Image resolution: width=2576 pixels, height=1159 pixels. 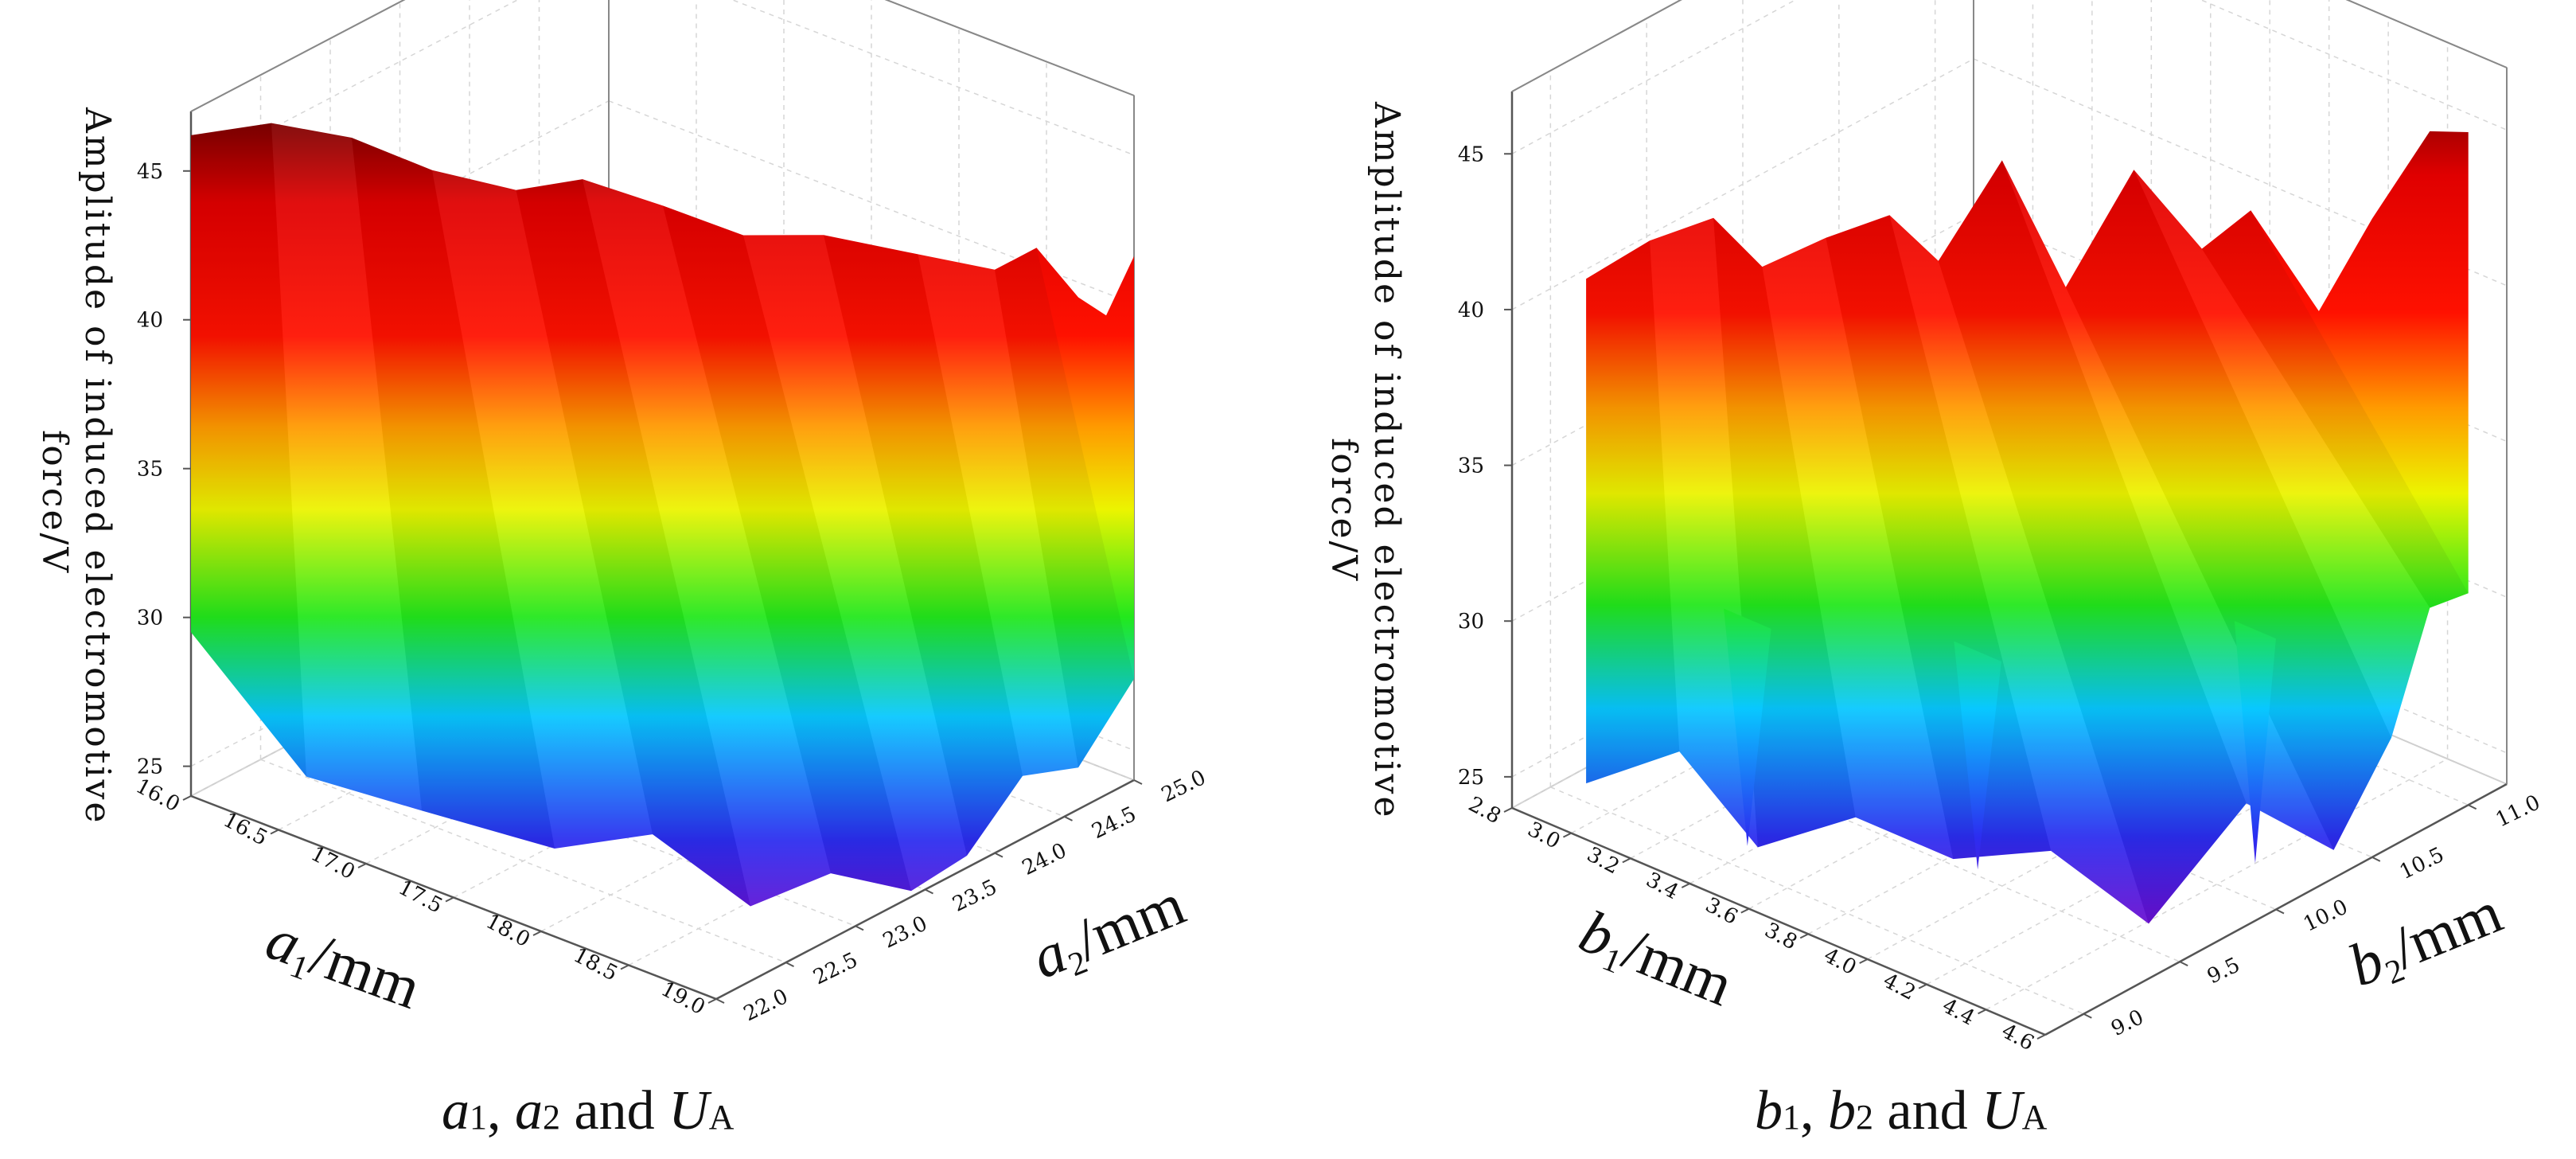 I want to click on x-tick-label: 3.0, so click(x=1544, y=836).